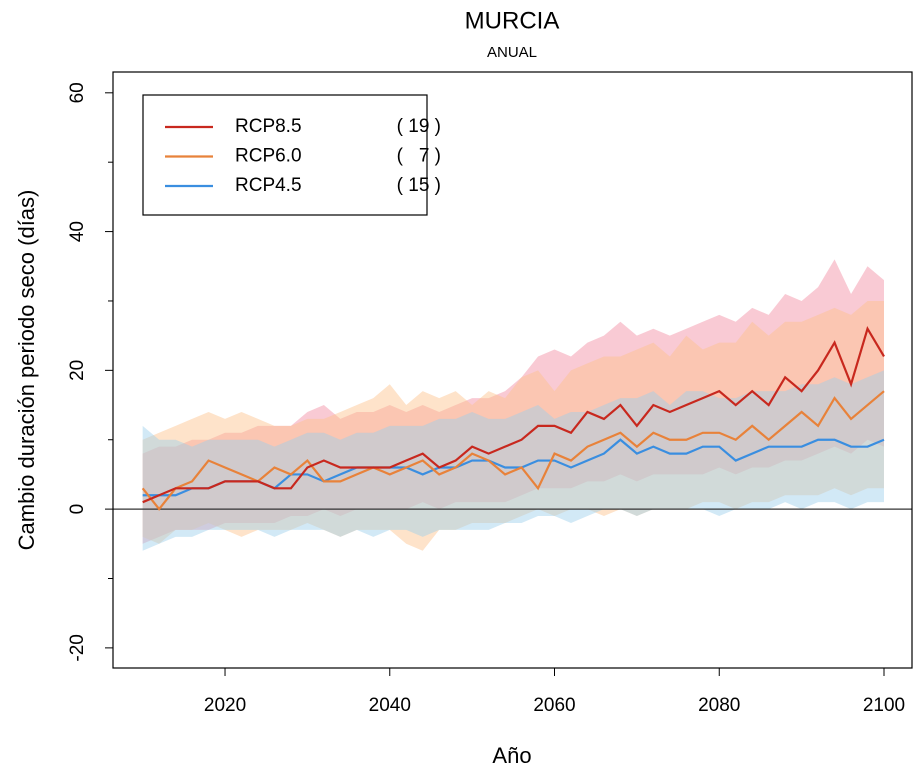 Image resolution: width=914 pixels, height=771 pixels. What do you see at coordinates (268, 185) in the screenshot?
I see `legend-label: RCP4.5` at bounding box center [268, 185].